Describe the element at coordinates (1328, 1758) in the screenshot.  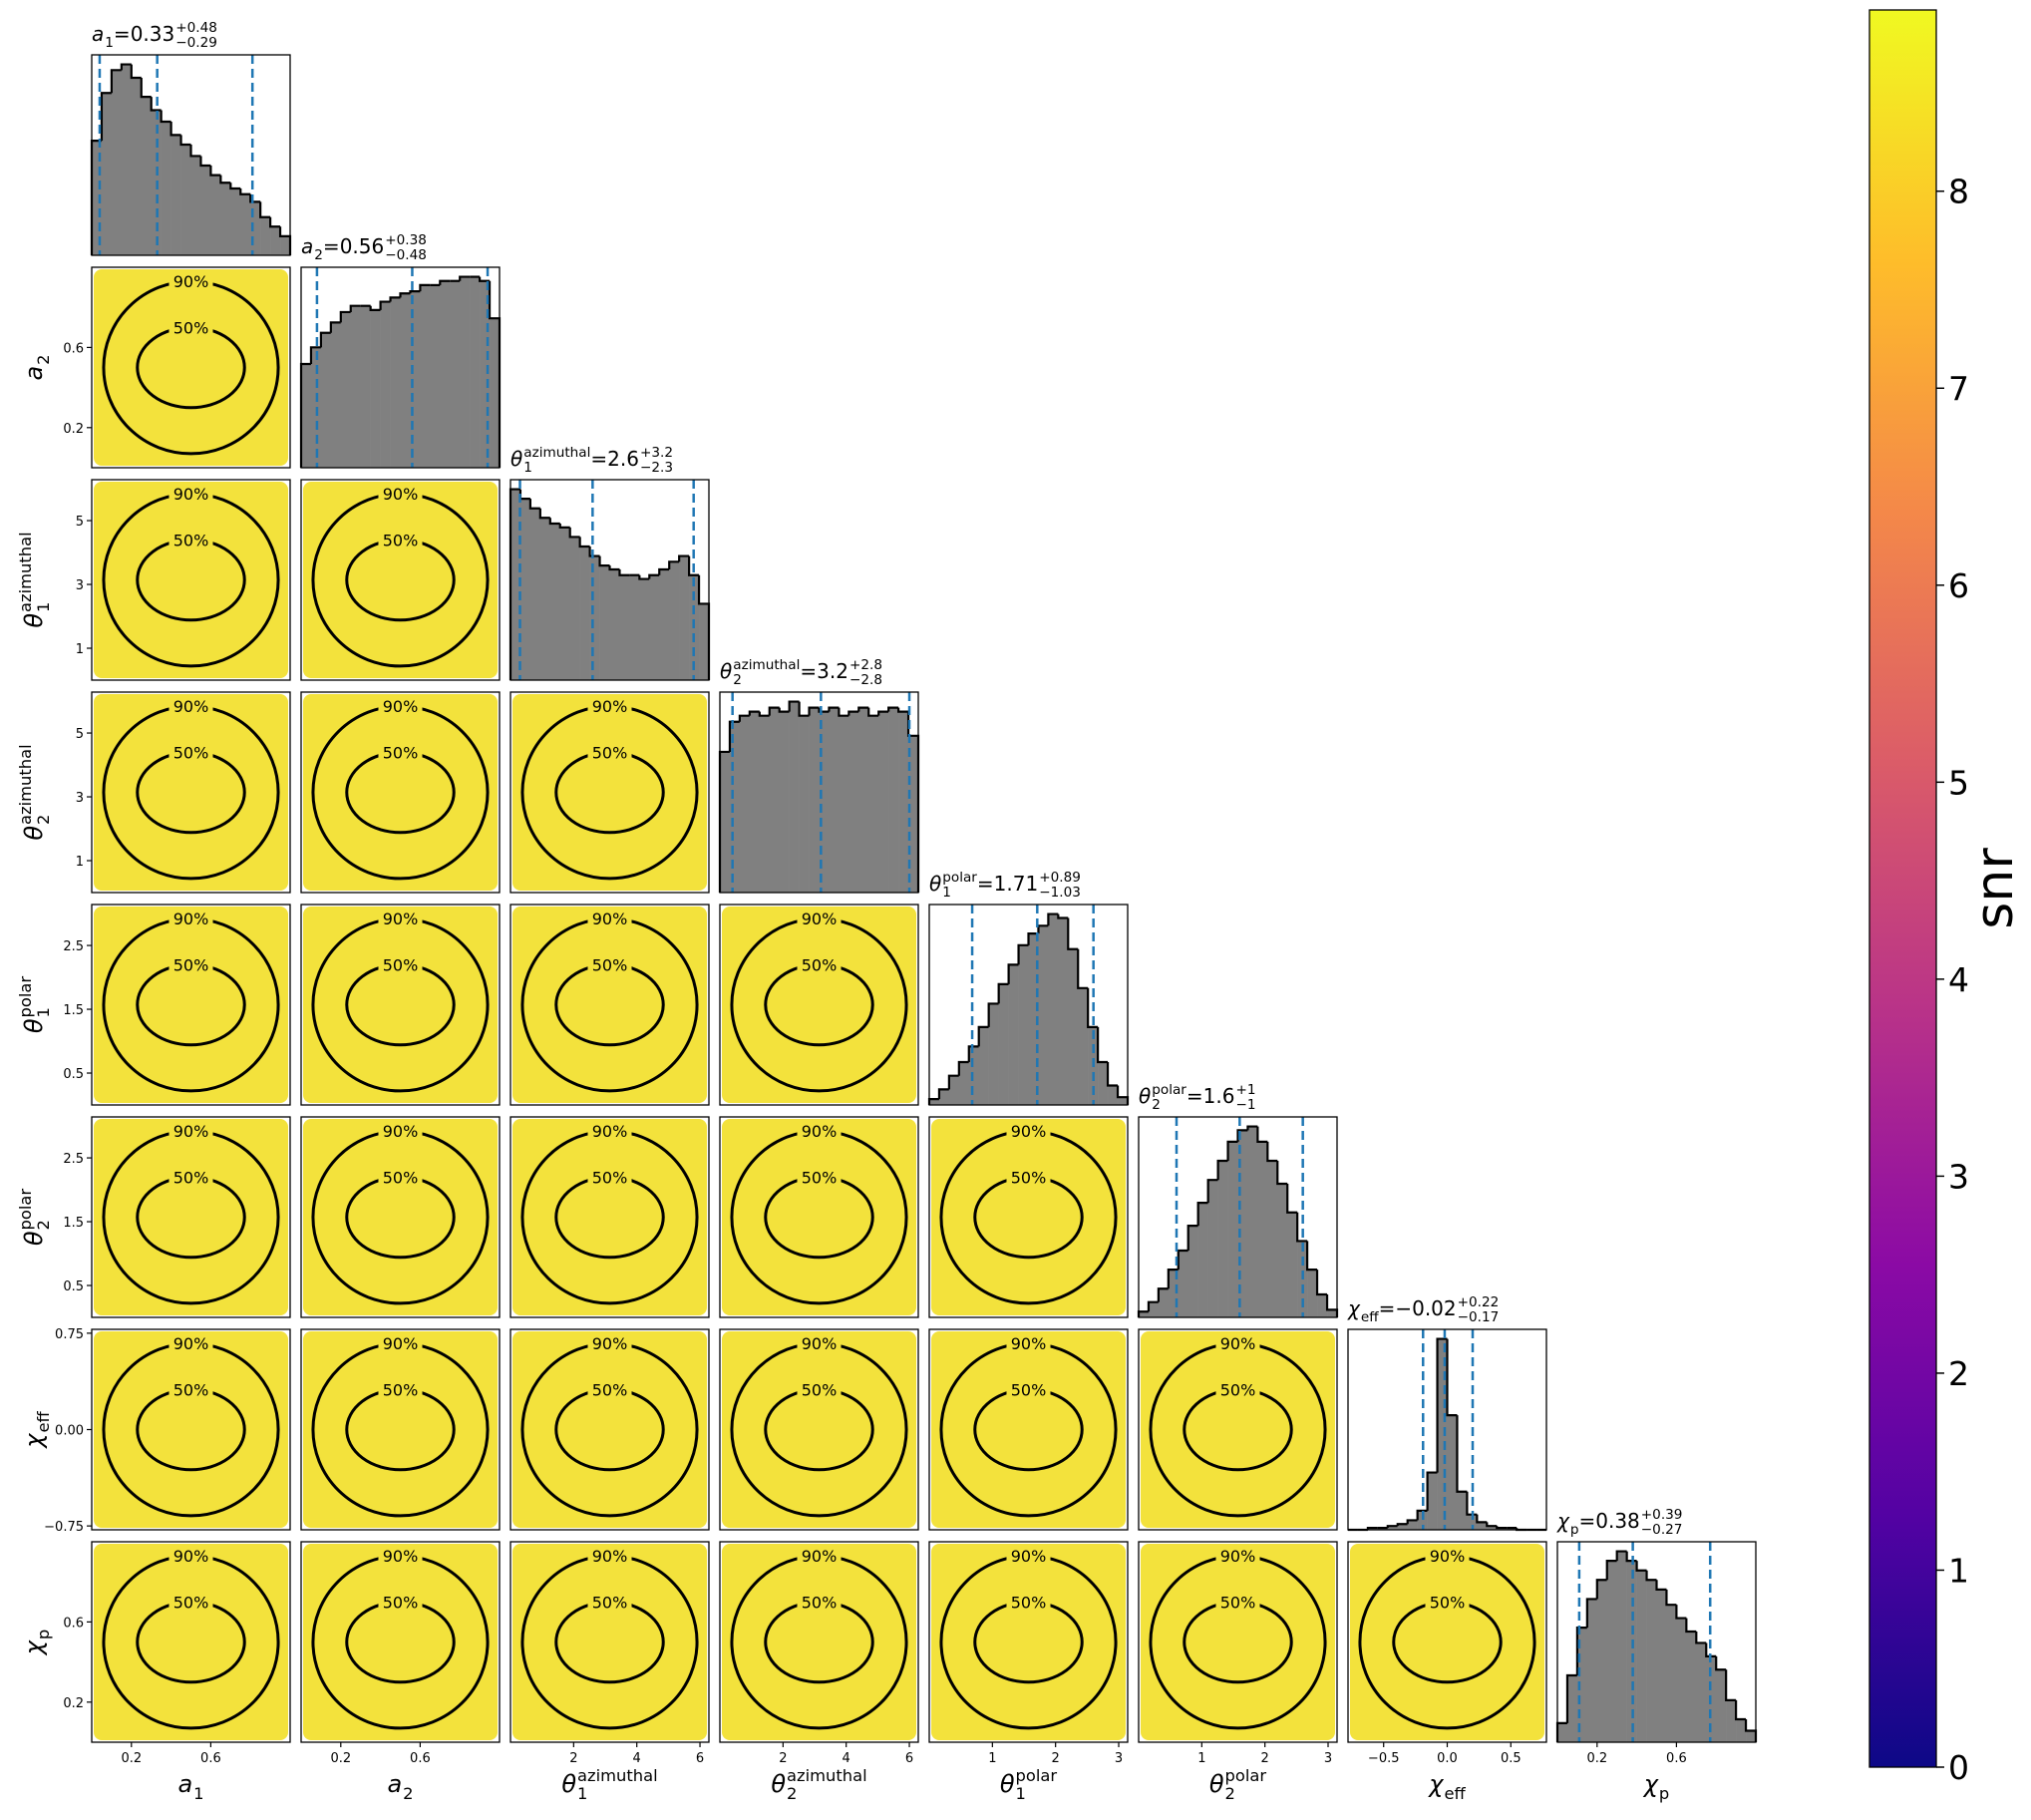
I see `x-tick-label: 3` at that location.